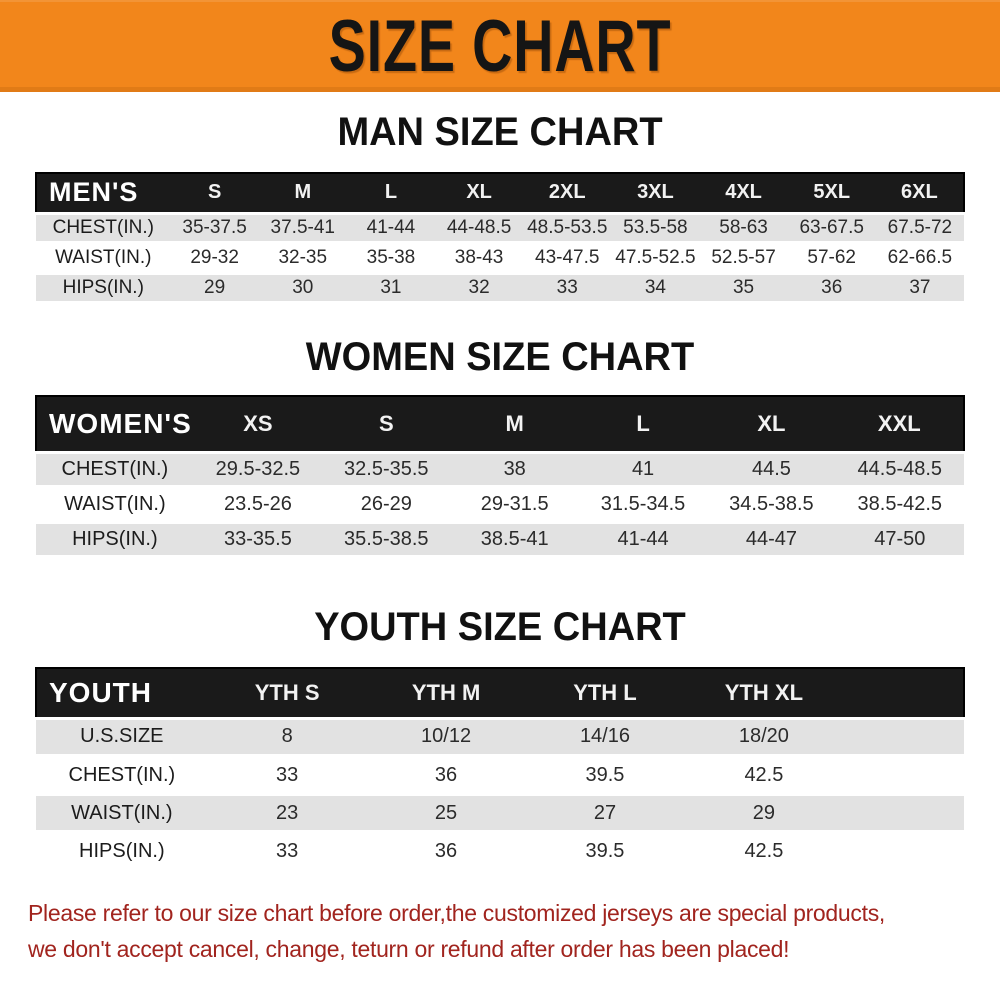 This screenshot has height=1000, width=1000. Describe the element at coordinates (643, 469) in the screenshot. I see `measurement-value: 41` at that location.